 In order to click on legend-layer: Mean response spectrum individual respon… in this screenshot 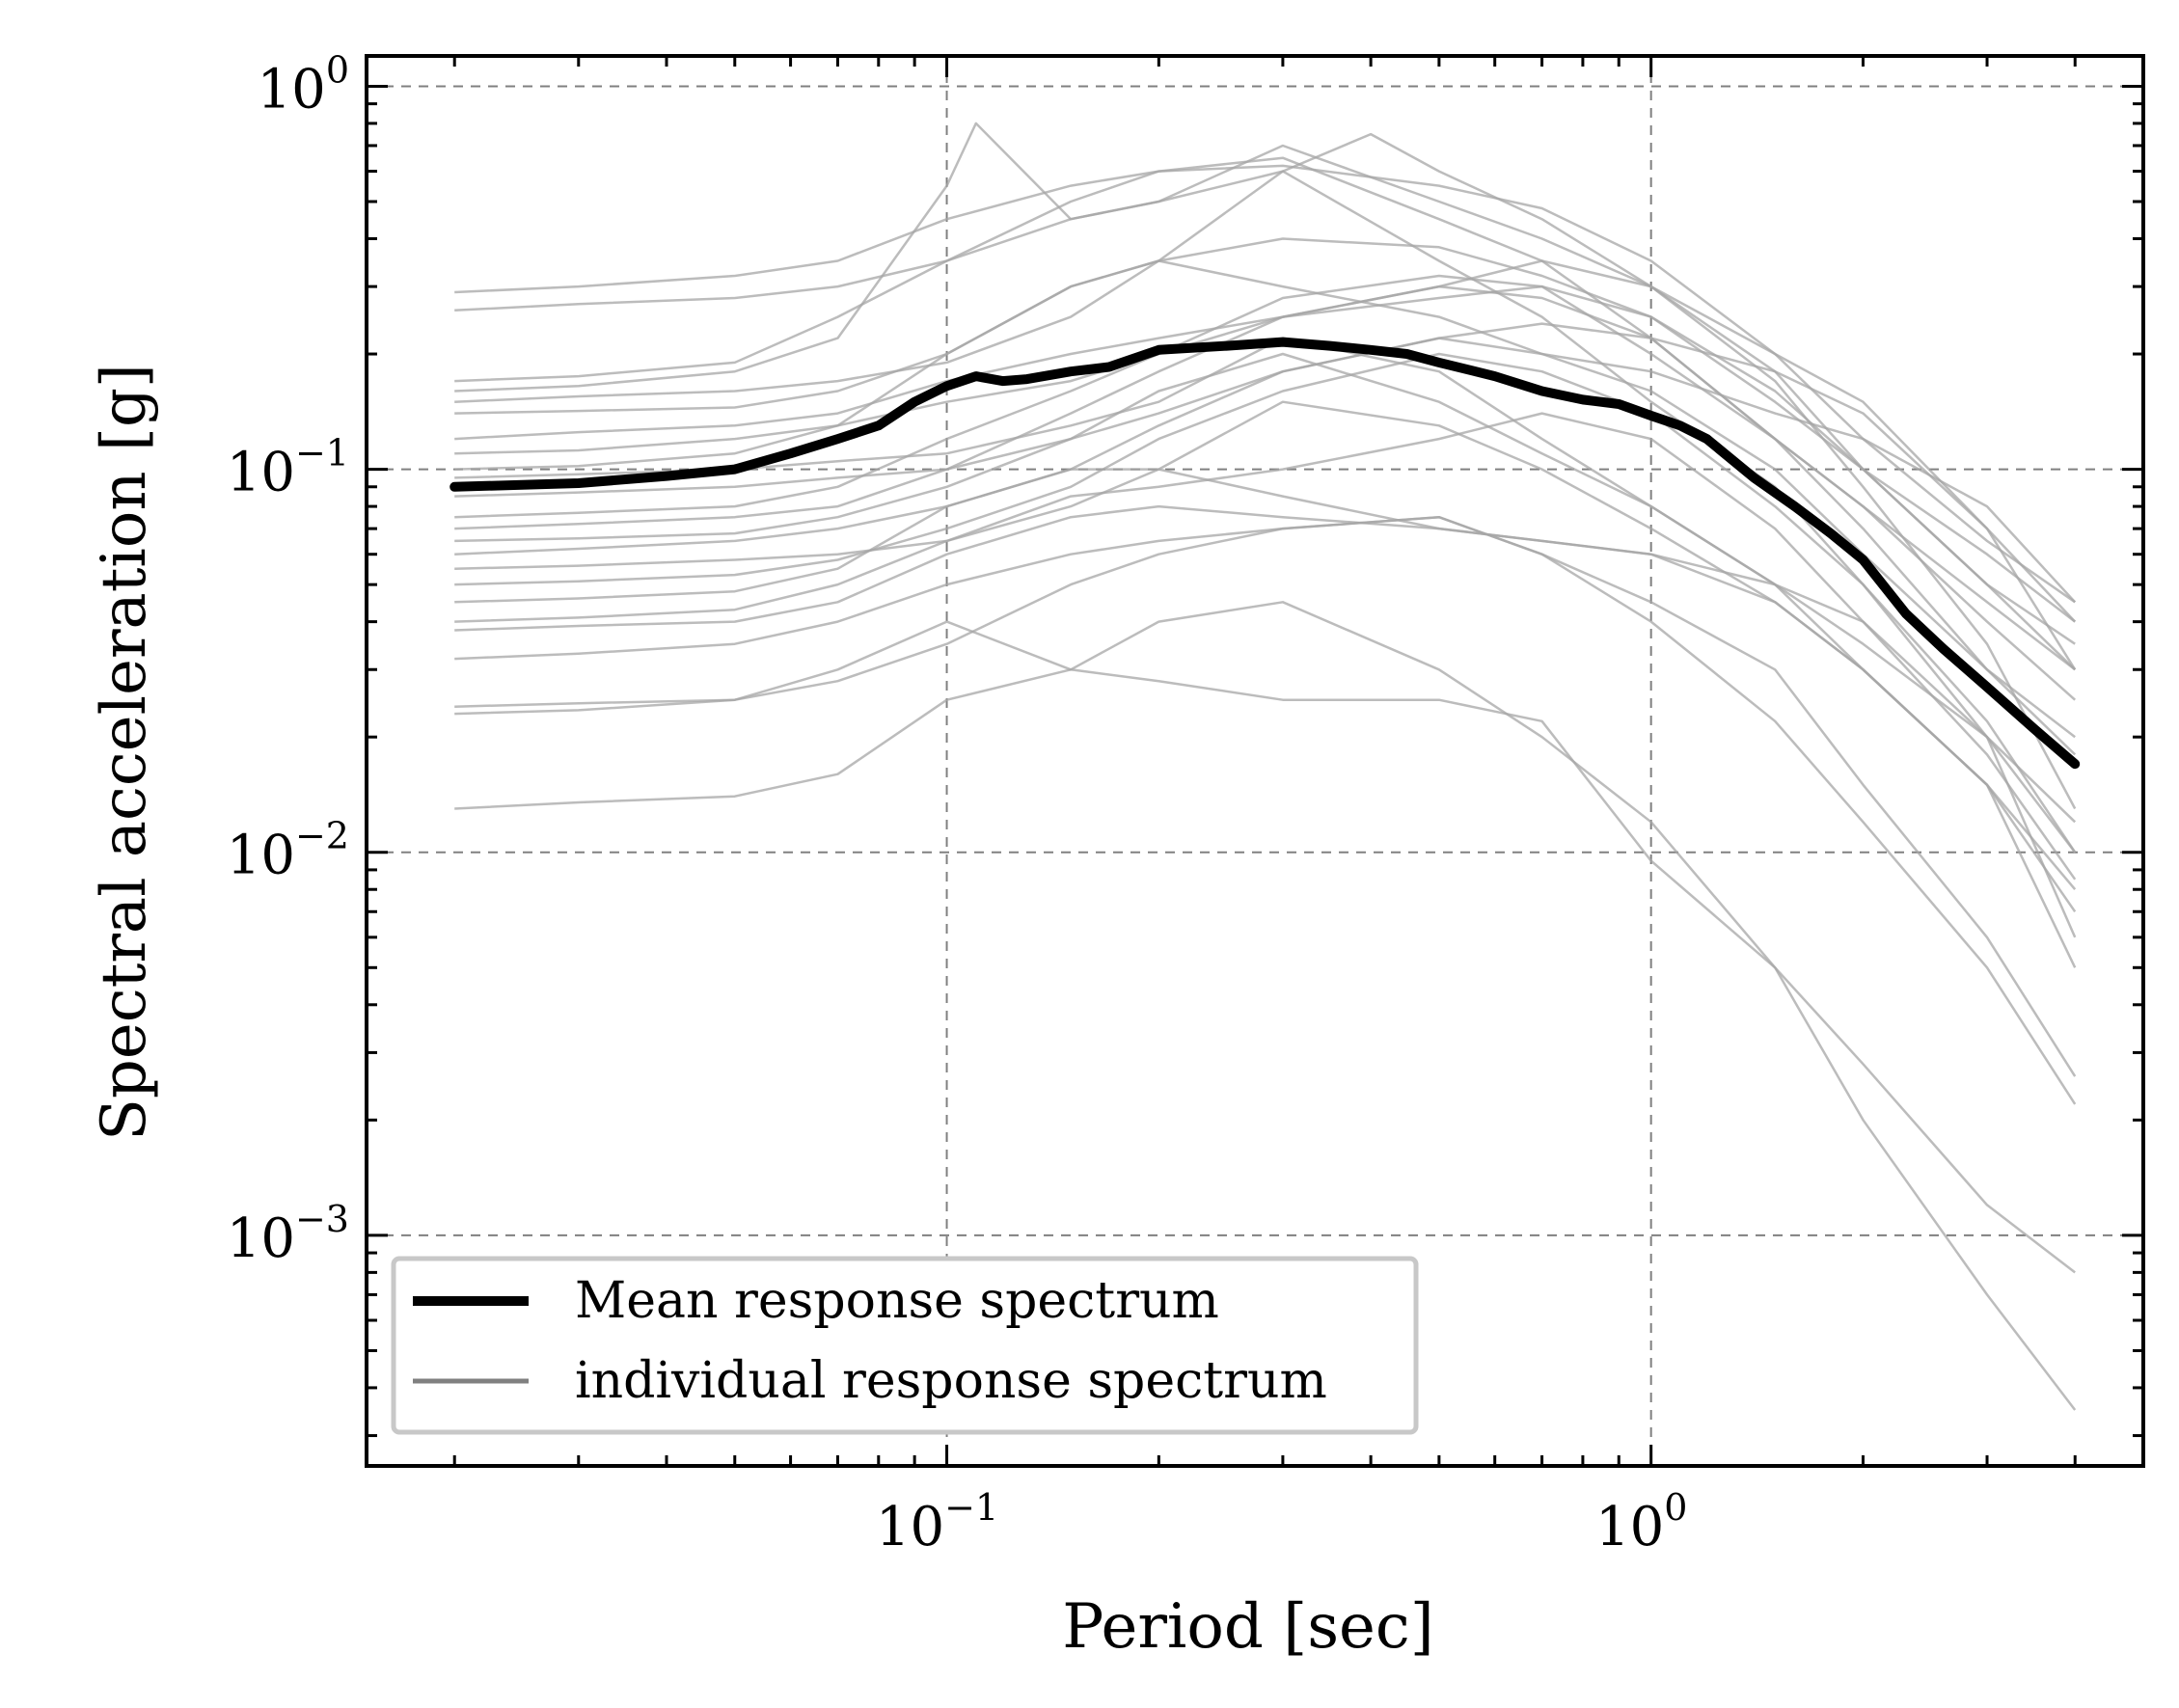, I will do `click(905, 1345)`.